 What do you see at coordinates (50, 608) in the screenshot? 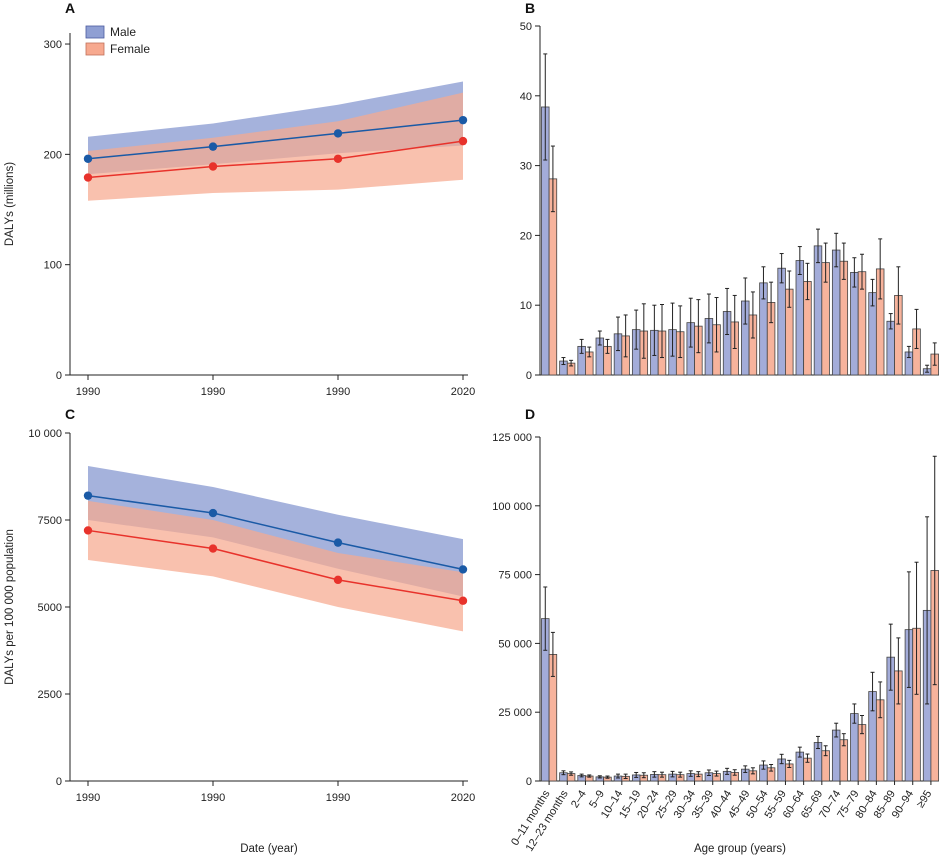
I see `y-tick-label: 5000` at bounding box center [50, 608].